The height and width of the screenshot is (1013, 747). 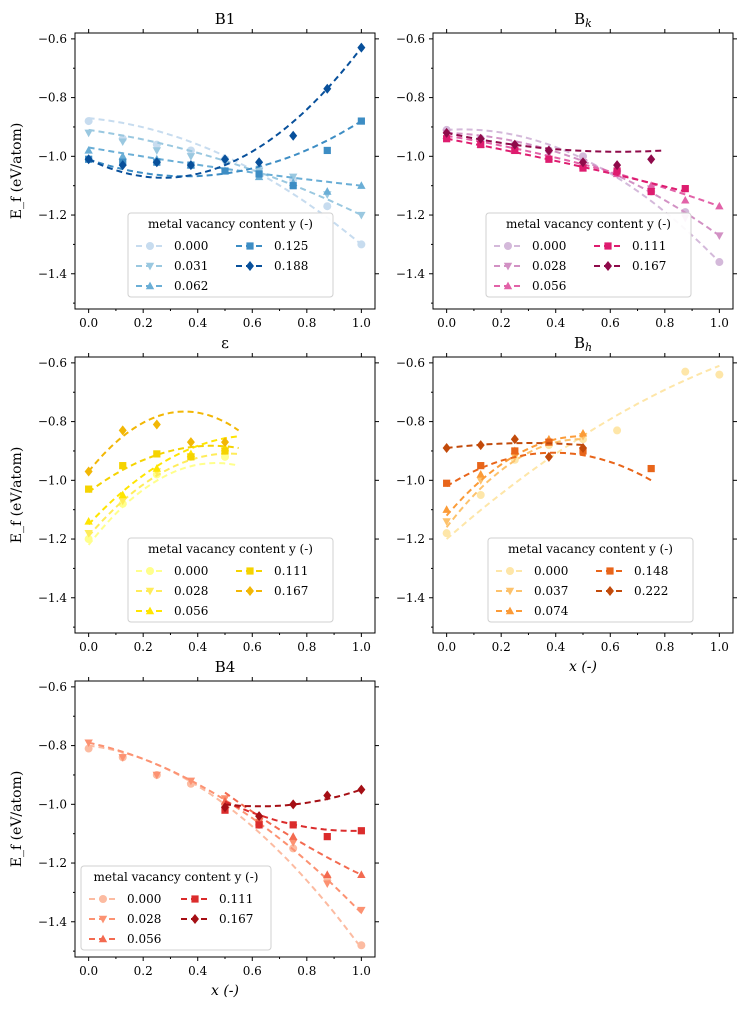 I want to click on legend-entry: 0.056, so click(x=530, y=286).